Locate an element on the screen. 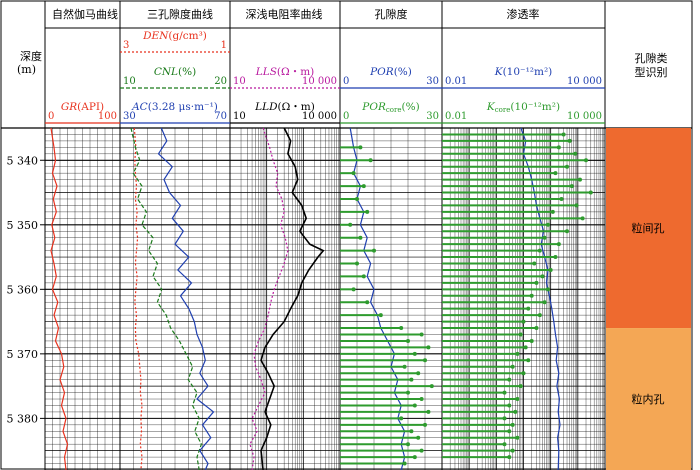  legend-max-K: 10 000 is located at coordinates (584, 81).